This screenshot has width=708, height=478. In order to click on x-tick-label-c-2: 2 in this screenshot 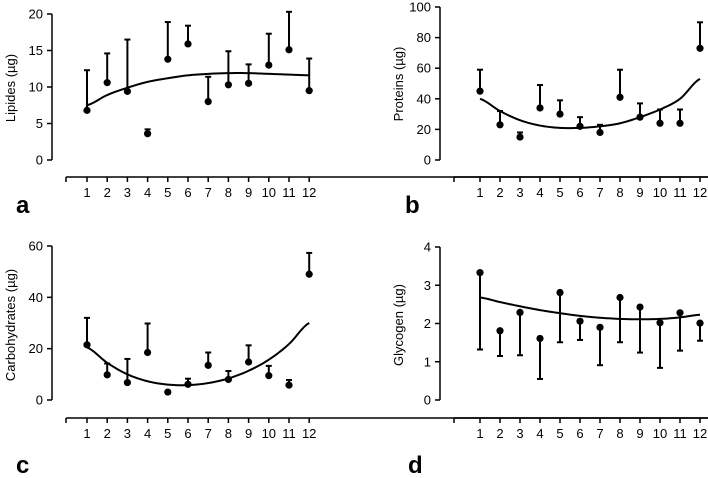, I will do `click(107, 433)`.